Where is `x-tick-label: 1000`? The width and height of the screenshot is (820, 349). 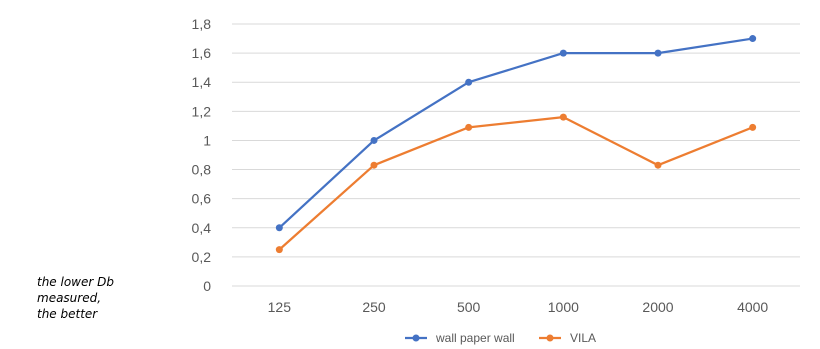 x-tick-label: 1000 is located at coordinates (563, 307).